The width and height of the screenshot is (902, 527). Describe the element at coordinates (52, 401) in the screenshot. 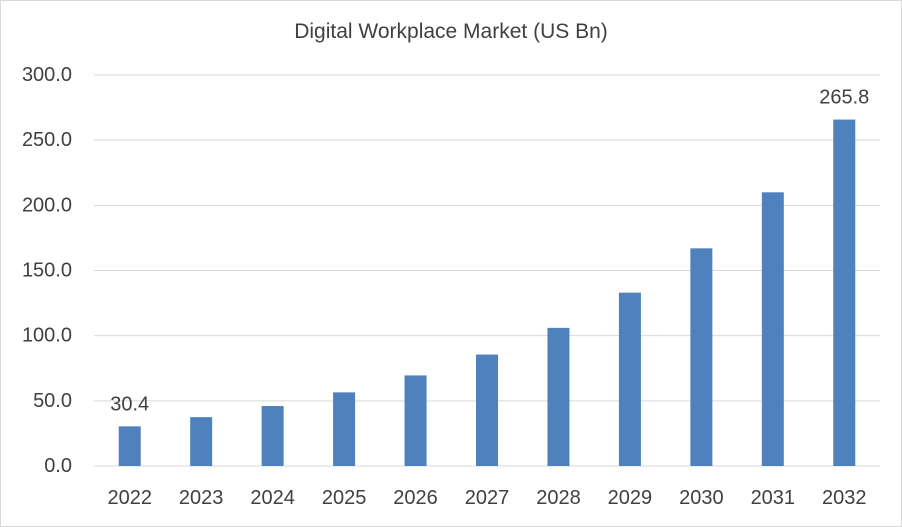

I see `y-tick-label: 50.0` at that location.